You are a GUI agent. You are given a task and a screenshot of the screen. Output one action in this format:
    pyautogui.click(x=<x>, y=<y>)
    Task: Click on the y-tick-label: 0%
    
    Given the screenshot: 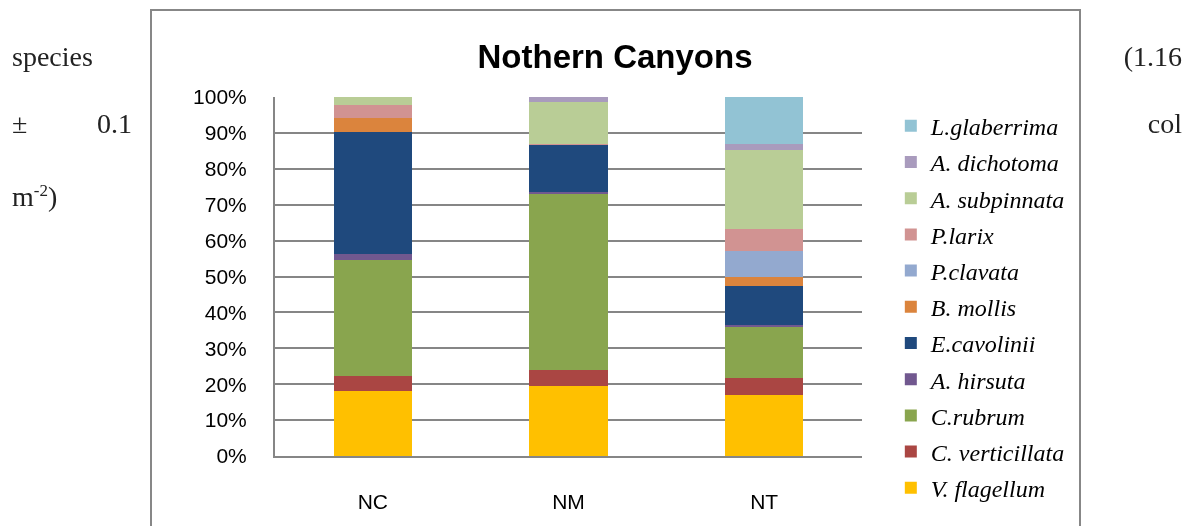 What is the action you would take?
    pyautogui.click(x=231, y=456)
    